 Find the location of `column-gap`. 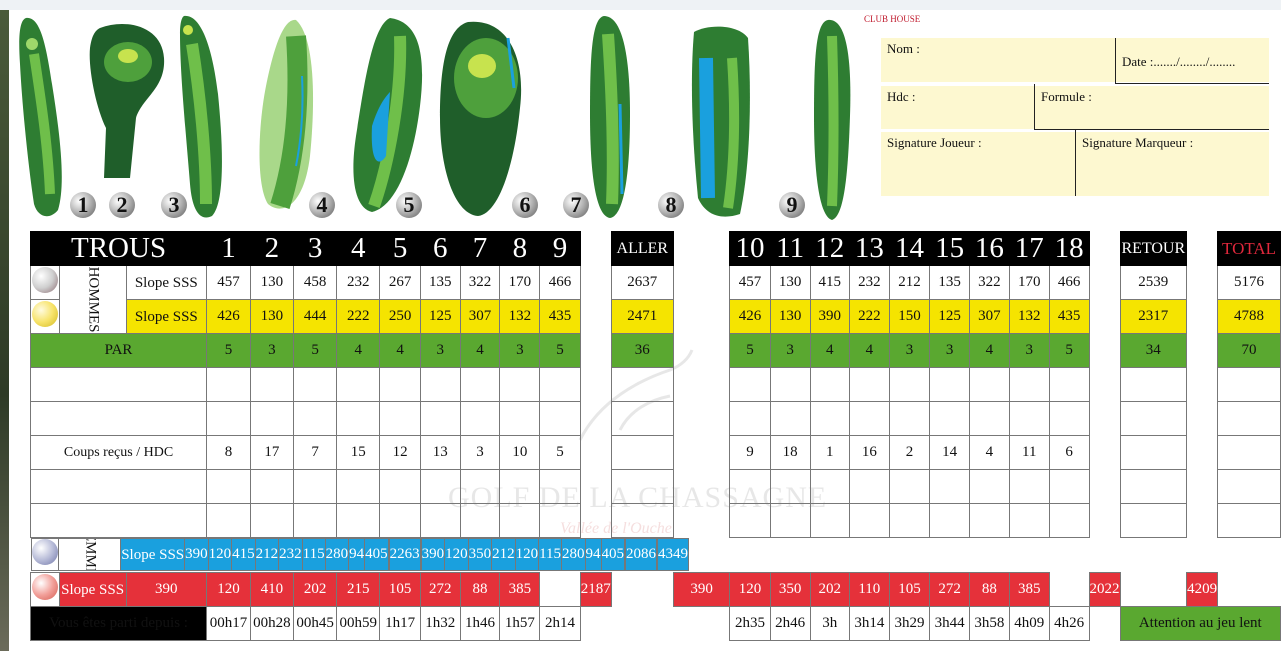

column-gap is located at coordinates (595, 521).